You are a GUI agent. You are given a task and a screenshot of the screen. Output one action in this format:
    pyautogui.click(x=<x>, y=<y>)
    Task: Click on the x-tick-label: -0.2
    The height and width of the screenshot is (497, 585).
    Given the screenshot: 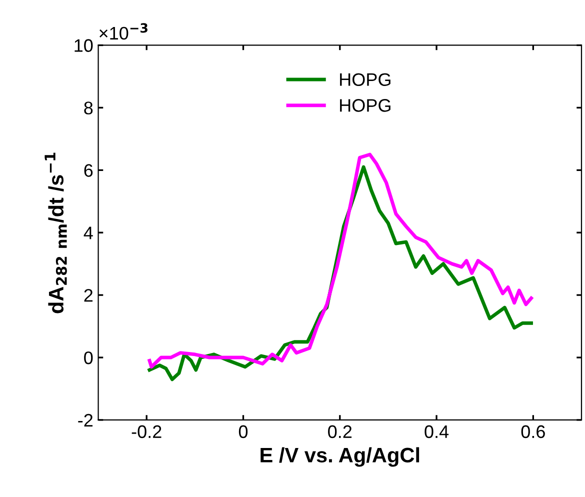 What is the action you would take?
    pyautogui.click(x=147, y=431)
    